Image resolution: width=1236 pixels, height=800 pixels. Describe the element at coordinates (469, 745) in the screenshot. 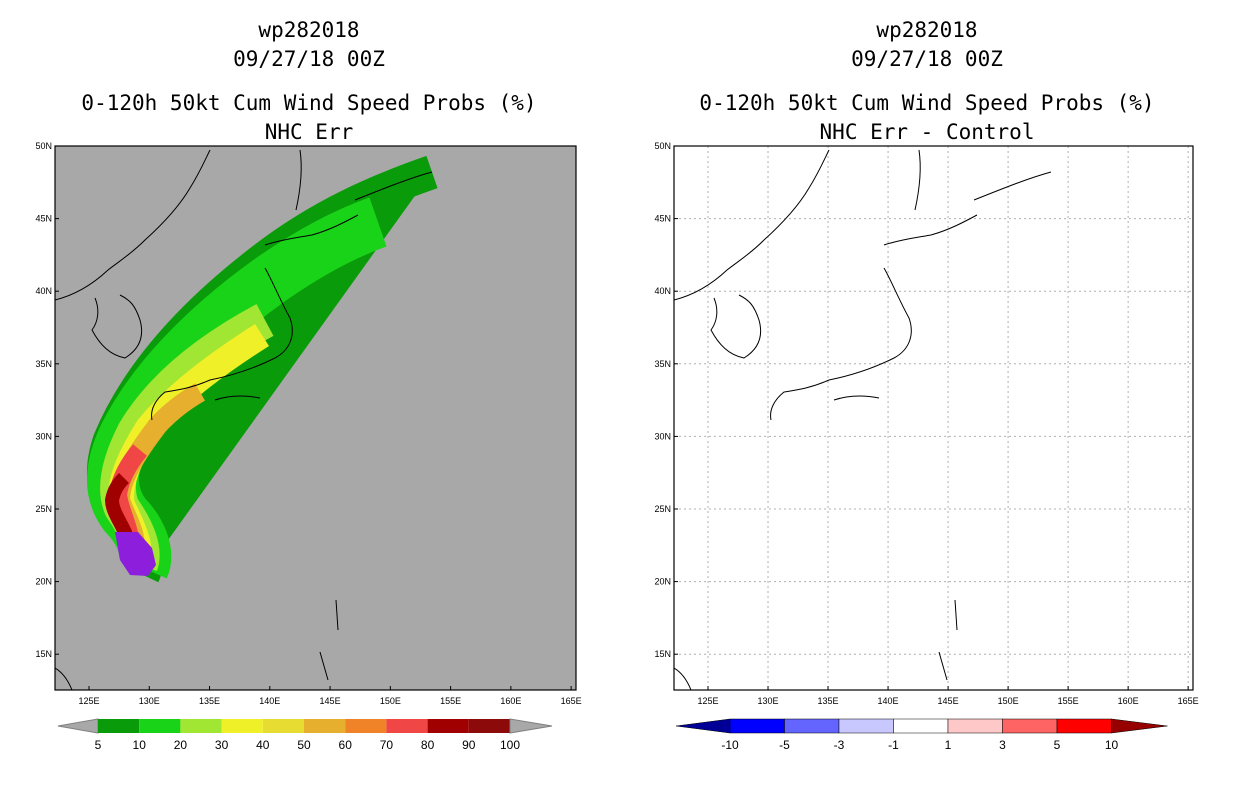

I see `colorbar-label: 90` at that location.